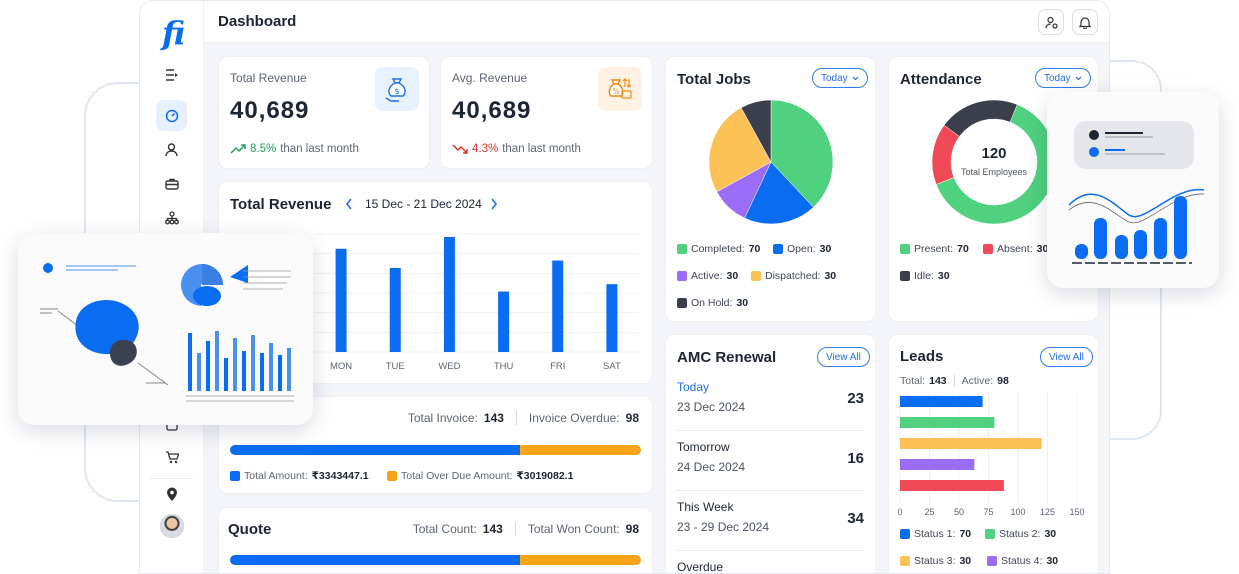 Image resolution: width=1239 pixels, height=574 pixels. What do you see at coordinates (299, 476) in the screenshot?
I see `legend-total-amount: Total Amount: ₹3343447.1` at bounding box center [299, 476].